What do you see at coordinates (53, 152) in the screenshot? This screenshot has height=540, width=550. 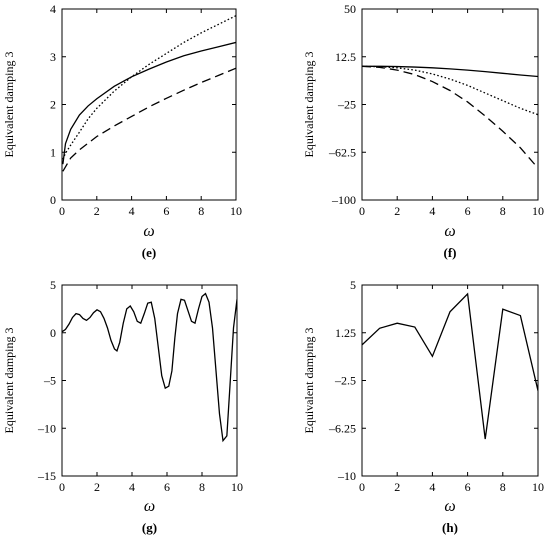 I see `y-tick-label: 1` at bounding box center [53, 152].